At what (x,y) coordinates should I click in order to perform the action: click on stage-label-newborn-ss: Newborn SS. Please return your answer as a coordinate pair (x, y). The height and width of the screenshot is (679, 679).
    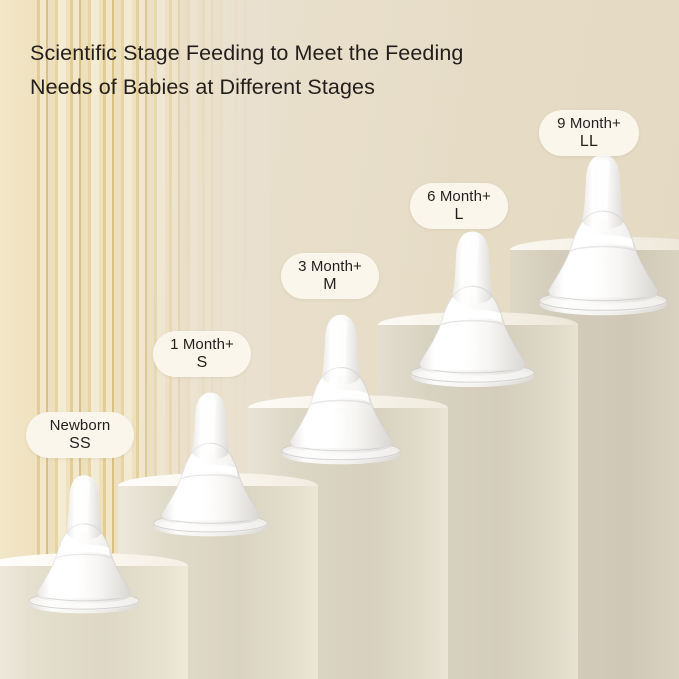
    Looking at the image, I should click on (80, 435).